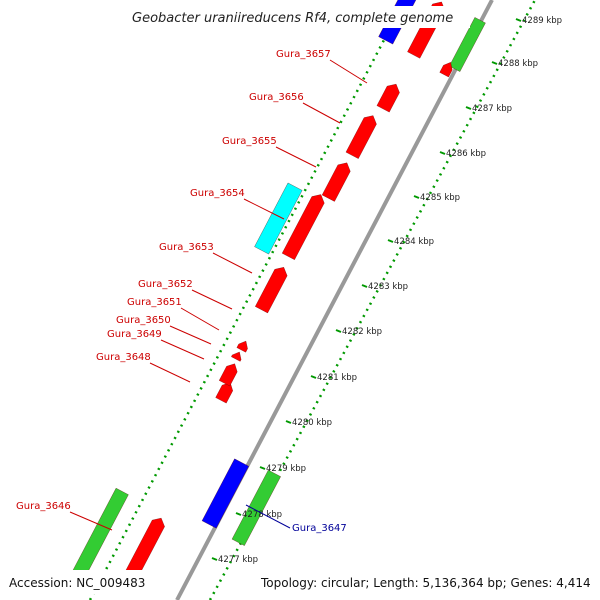  Describe the element at coordinates (414, 242) in the screenshot. I see `tick-label: 4284 kbp` at that location.